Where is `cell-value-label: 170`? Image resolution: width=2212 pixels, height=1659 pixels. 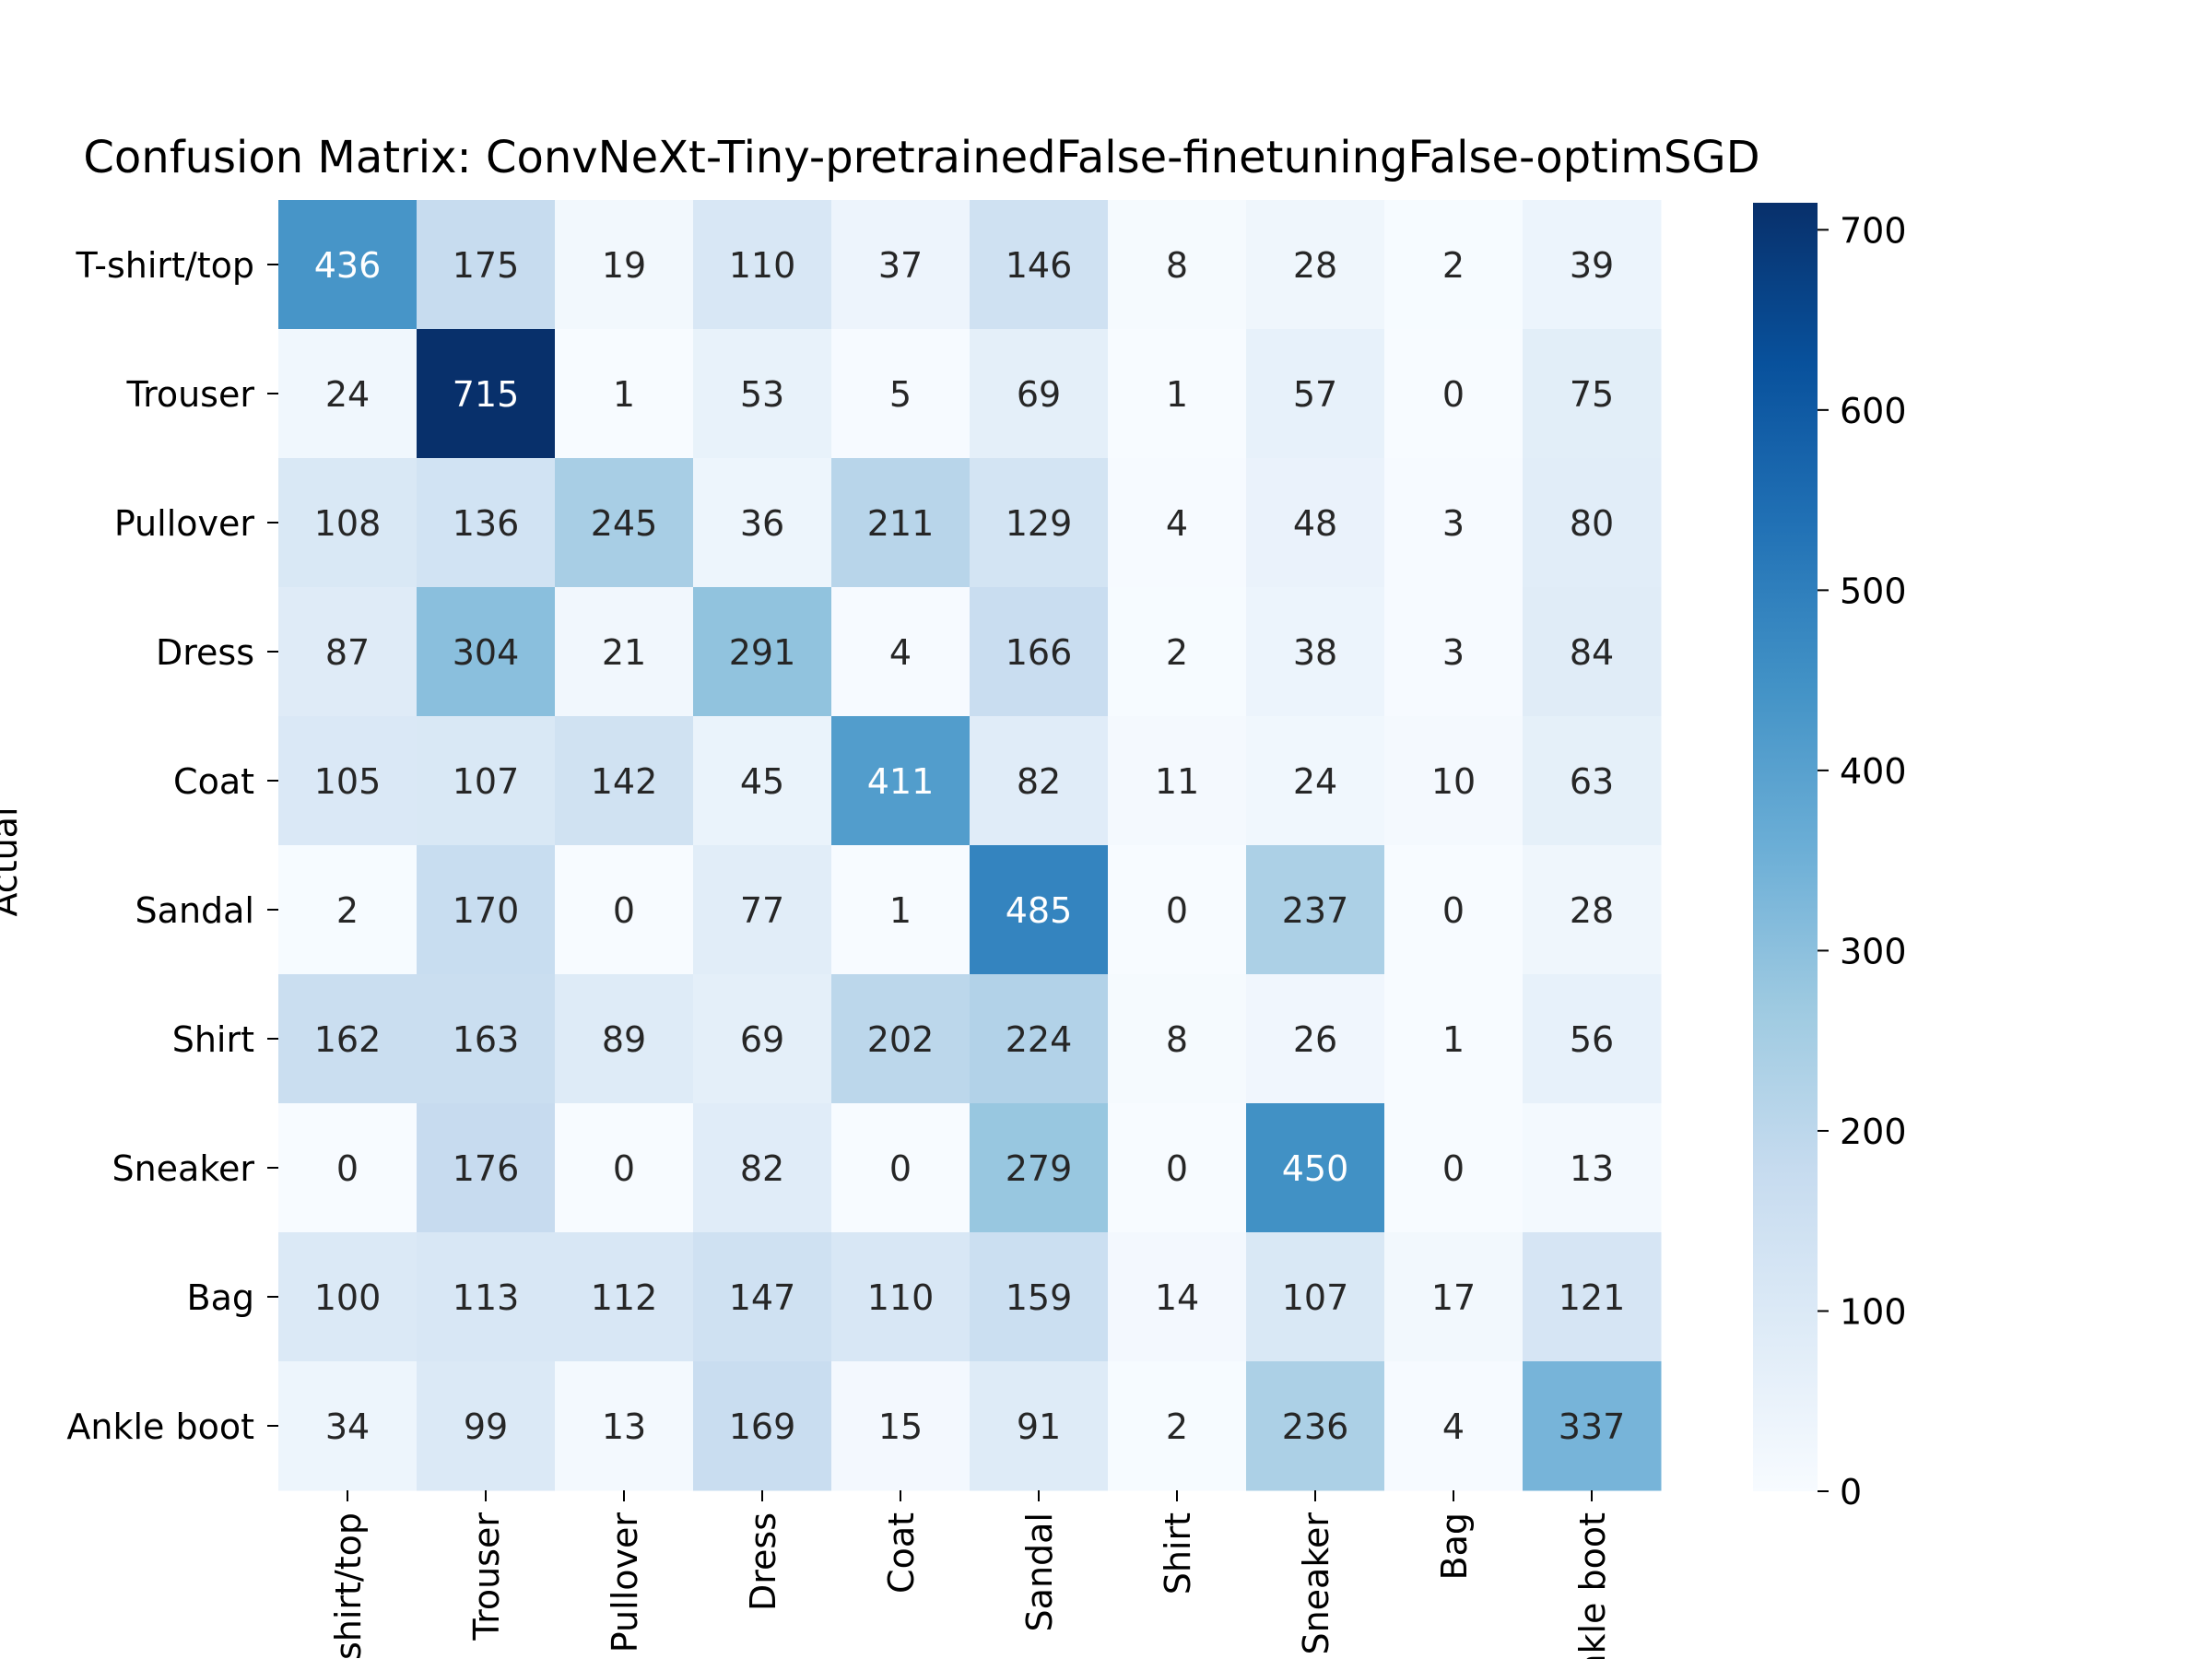
cell-value-label: 170 is located at coordinates (486, 910).